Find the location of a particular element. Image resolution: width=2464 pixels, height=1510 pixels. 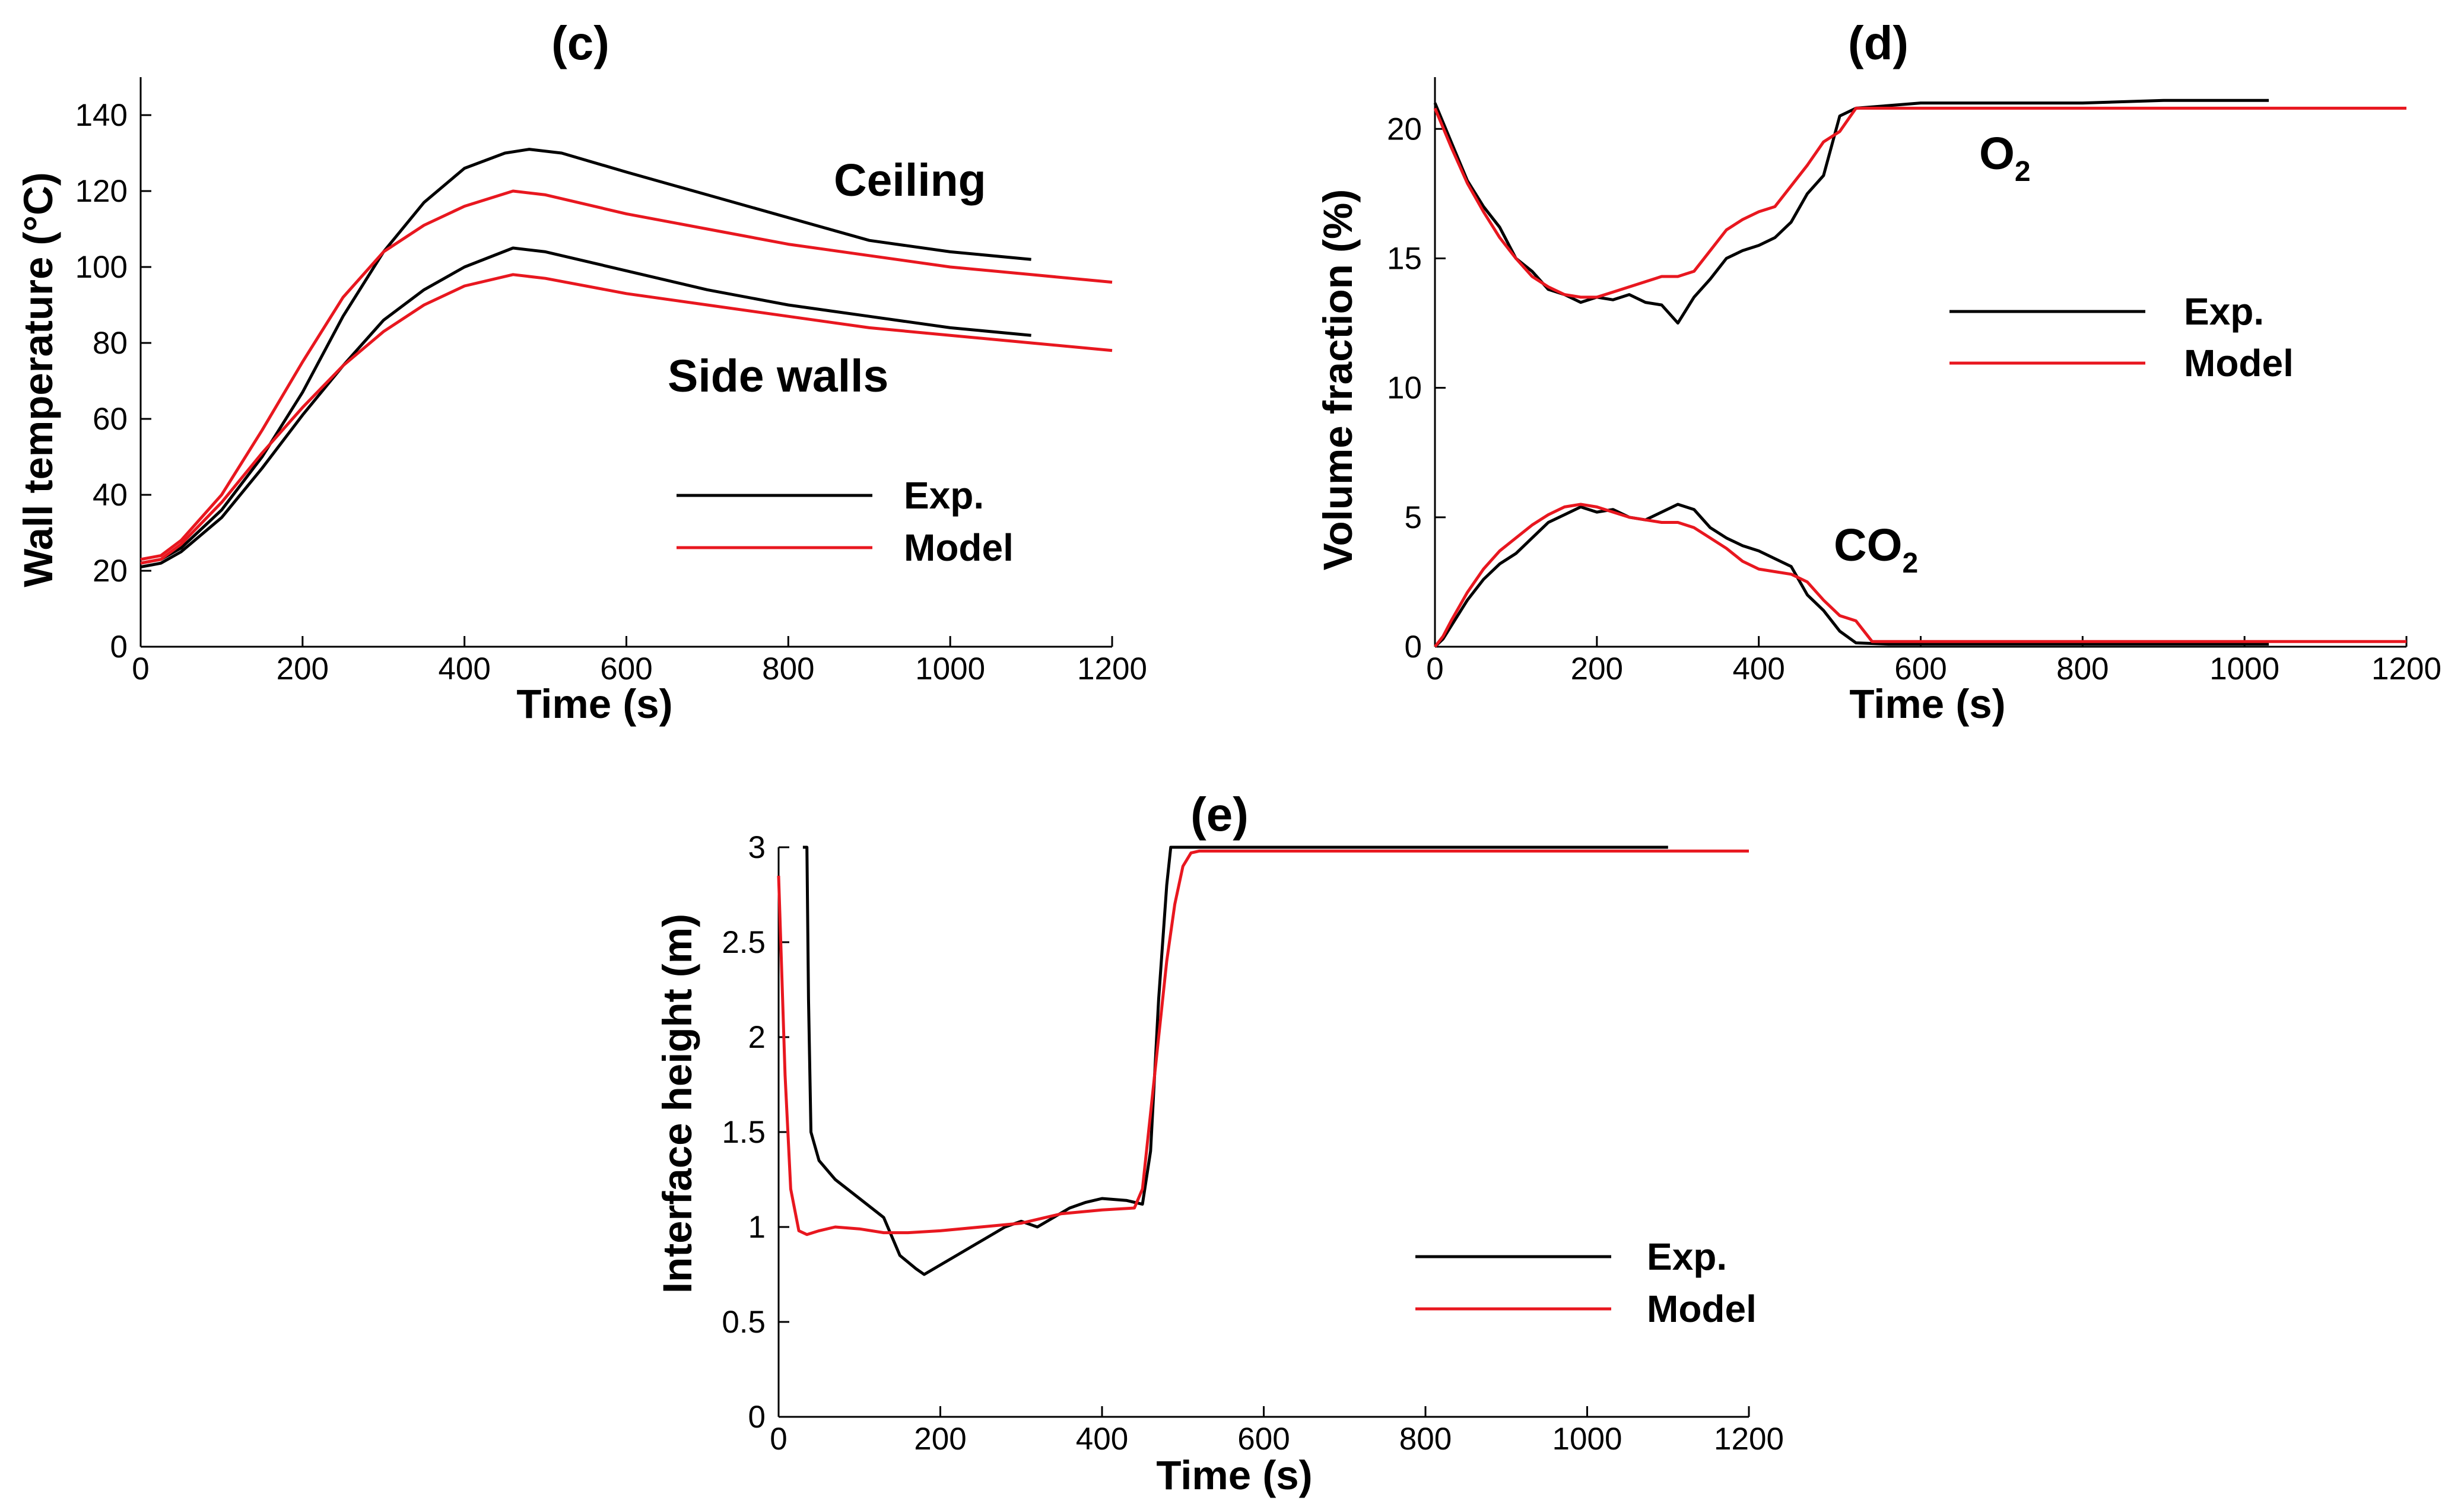

panel-d-x-tick-label: 400 is located at coordinates (1758, 668).